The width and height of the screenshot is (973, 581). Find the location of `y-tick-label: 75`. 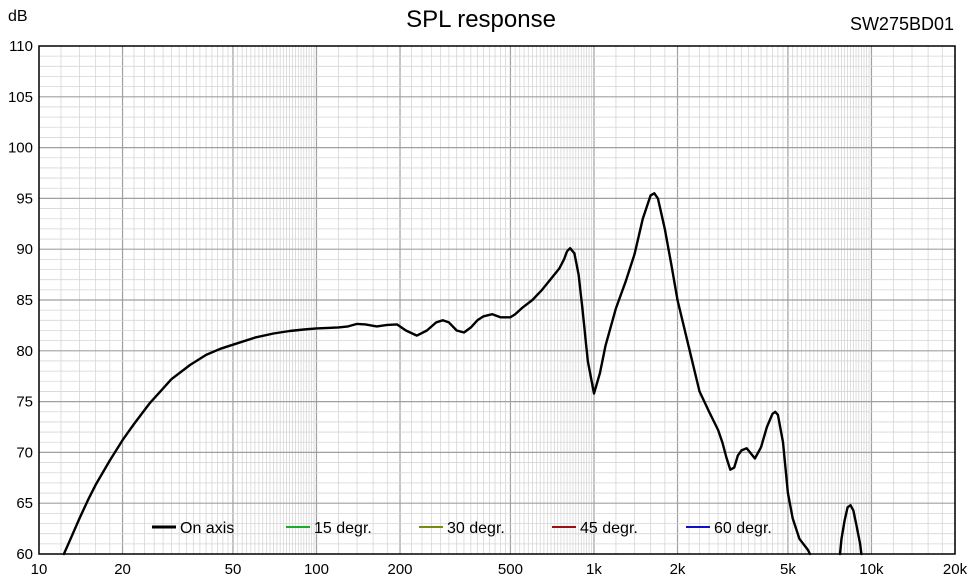

y-tick-label: 75 is located at coordinates (24, 402).